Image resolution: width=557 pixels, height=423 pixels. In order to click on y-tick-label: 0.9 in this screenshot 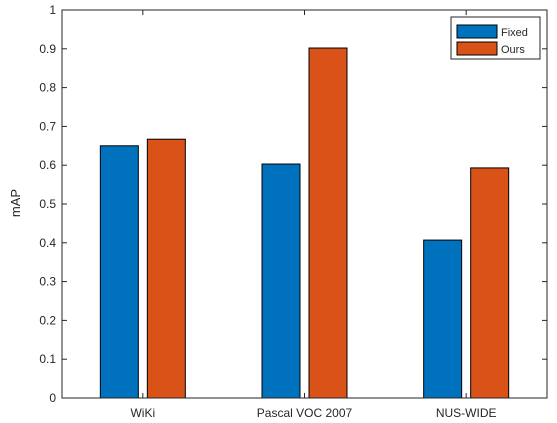, I will do `click(47, 49)`.